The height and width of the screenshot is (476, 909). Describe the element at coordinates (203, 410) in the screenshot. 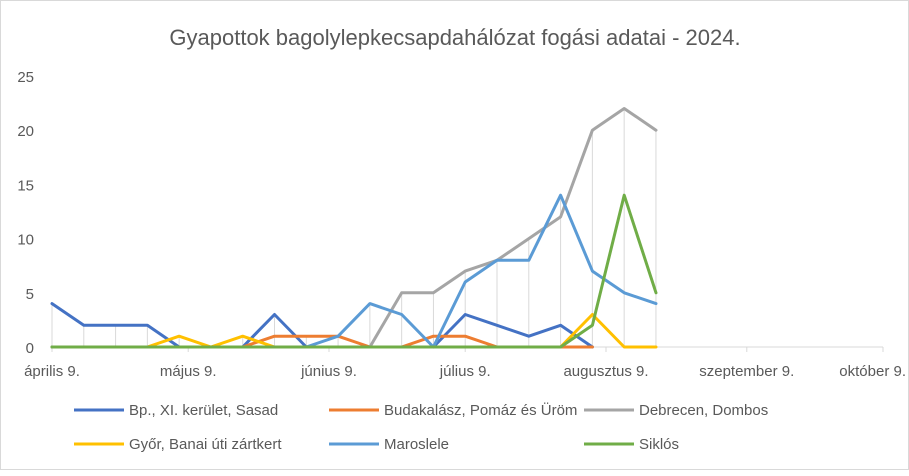

I see `legend-label: Bp., XI. kerület, Sasad` at that location.